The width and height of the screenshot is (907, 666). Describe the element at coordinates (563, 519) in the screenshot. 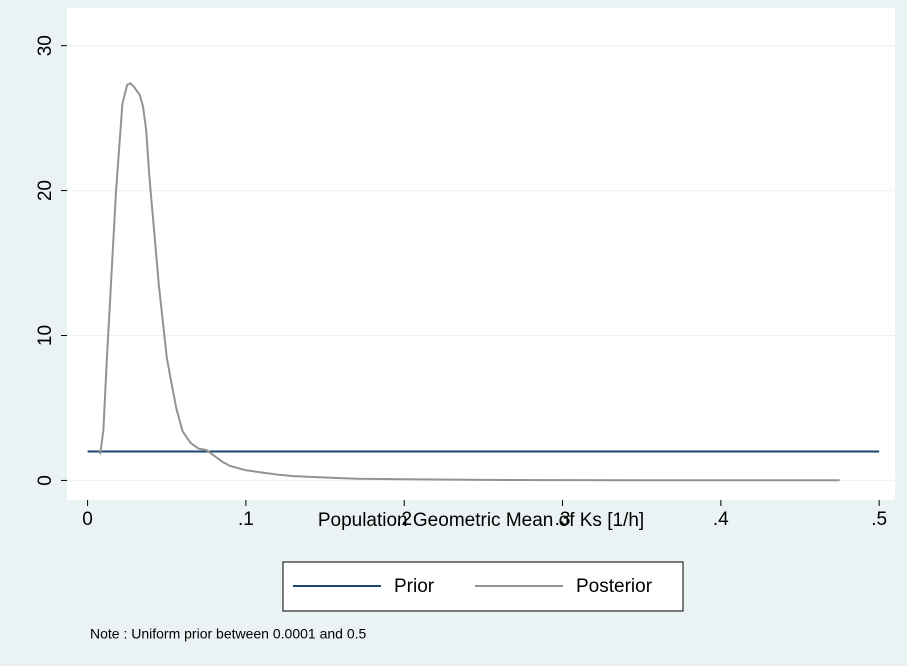

I see `x-tick-label: .3` at that location.